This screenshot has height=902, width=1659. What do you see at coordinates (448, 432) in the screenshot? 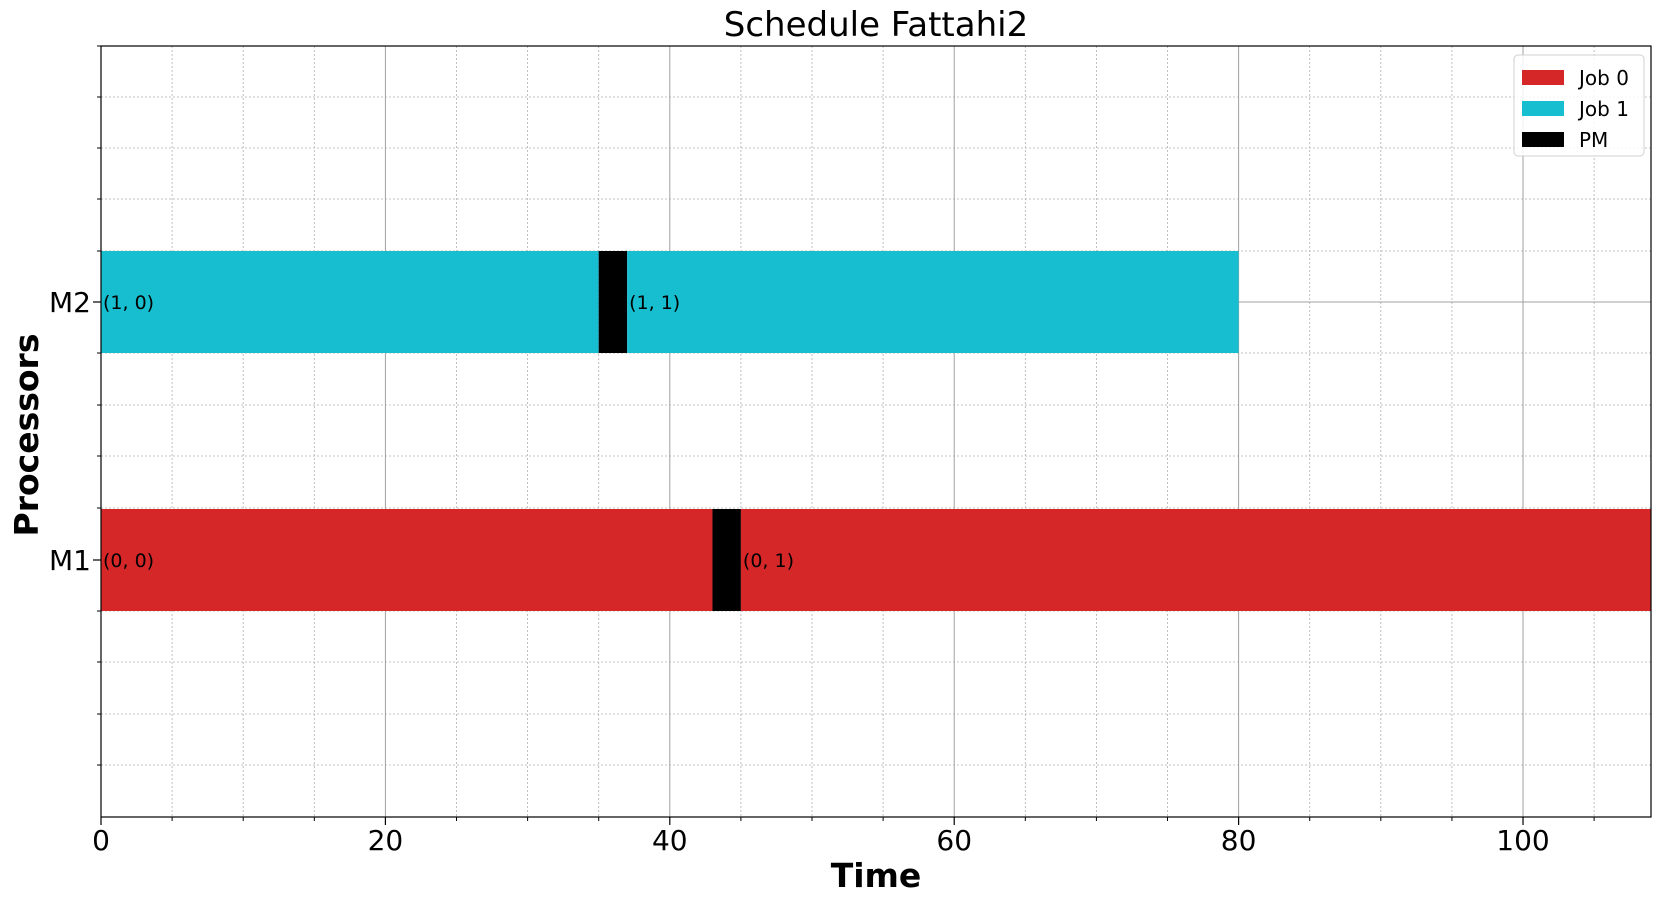
I see `bar-labels: (1, 0) (1, 1) (0, 0) (0, 1)` at bounding box center [448, 432].